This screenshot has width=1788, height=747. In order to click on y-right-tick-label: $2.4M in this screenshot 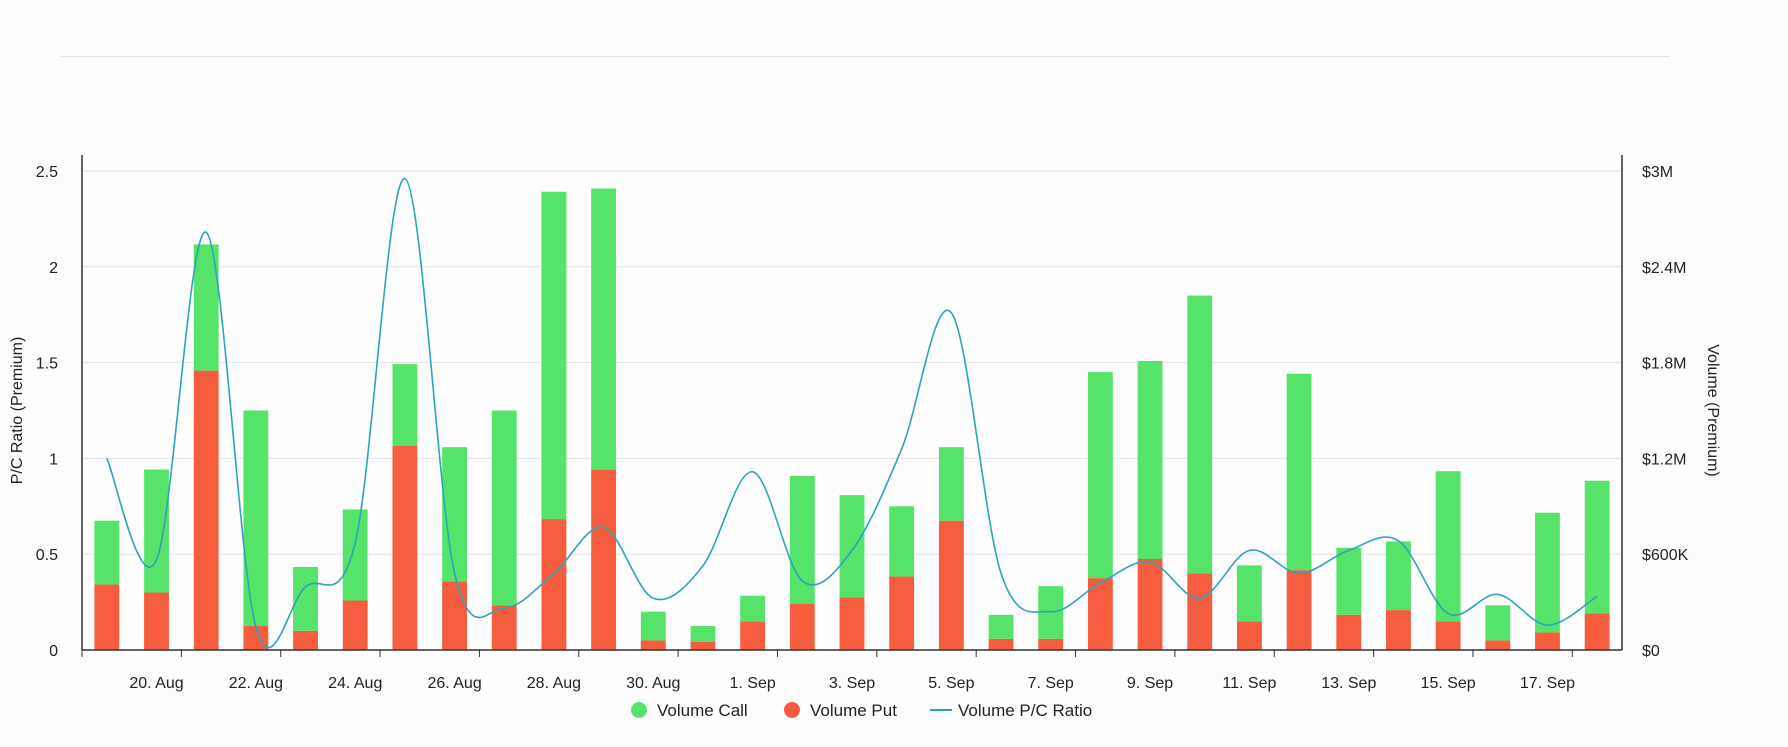, I will do `click(1664, 268)`.